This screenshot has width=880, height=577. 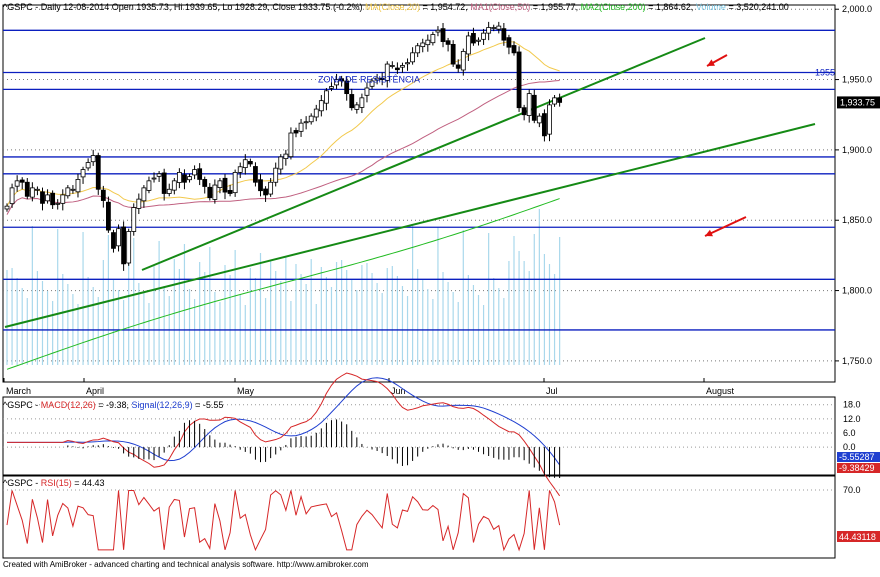 I want to click on ma50-label: MA1(Close,50), so click(x=500, y=7).